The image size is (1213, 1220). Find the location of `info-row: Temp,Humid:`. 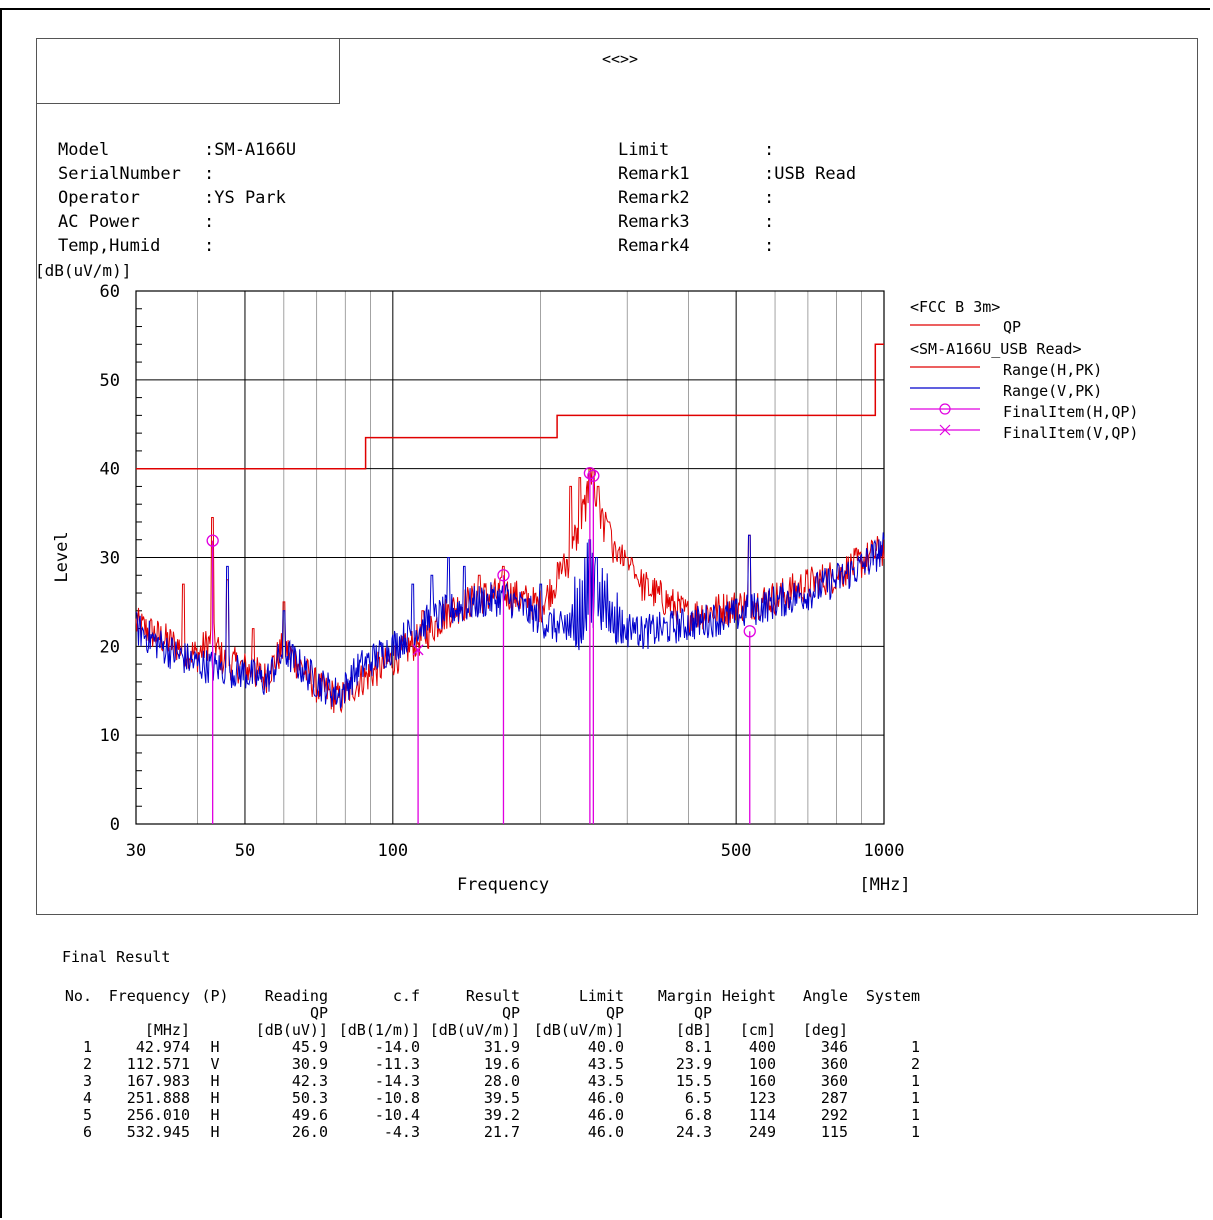

info-row: Temp,Humid: is located at coordinates (177, 246).